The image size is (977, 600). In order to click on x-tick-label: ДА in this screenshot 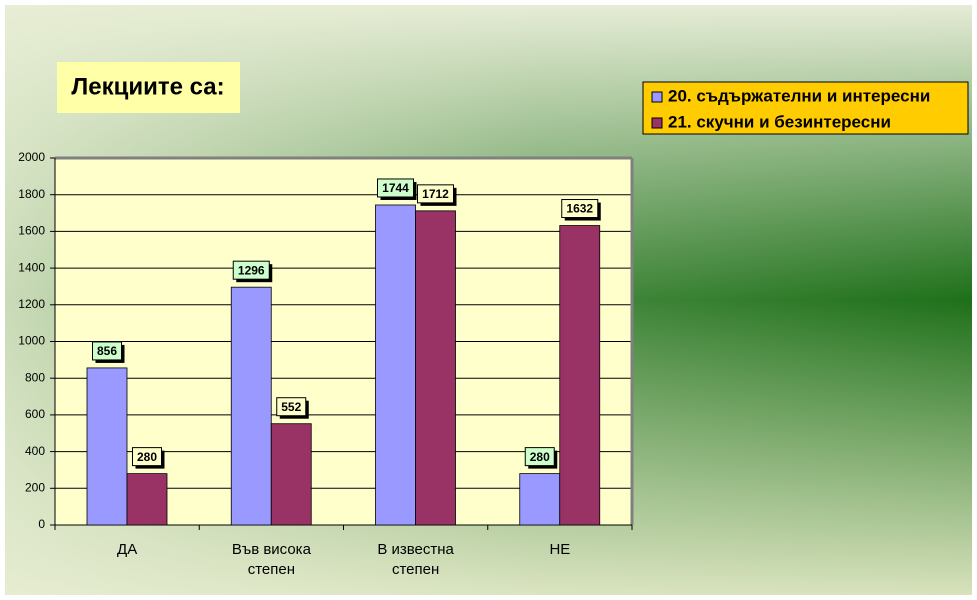, I will do `click(127, 549)`.